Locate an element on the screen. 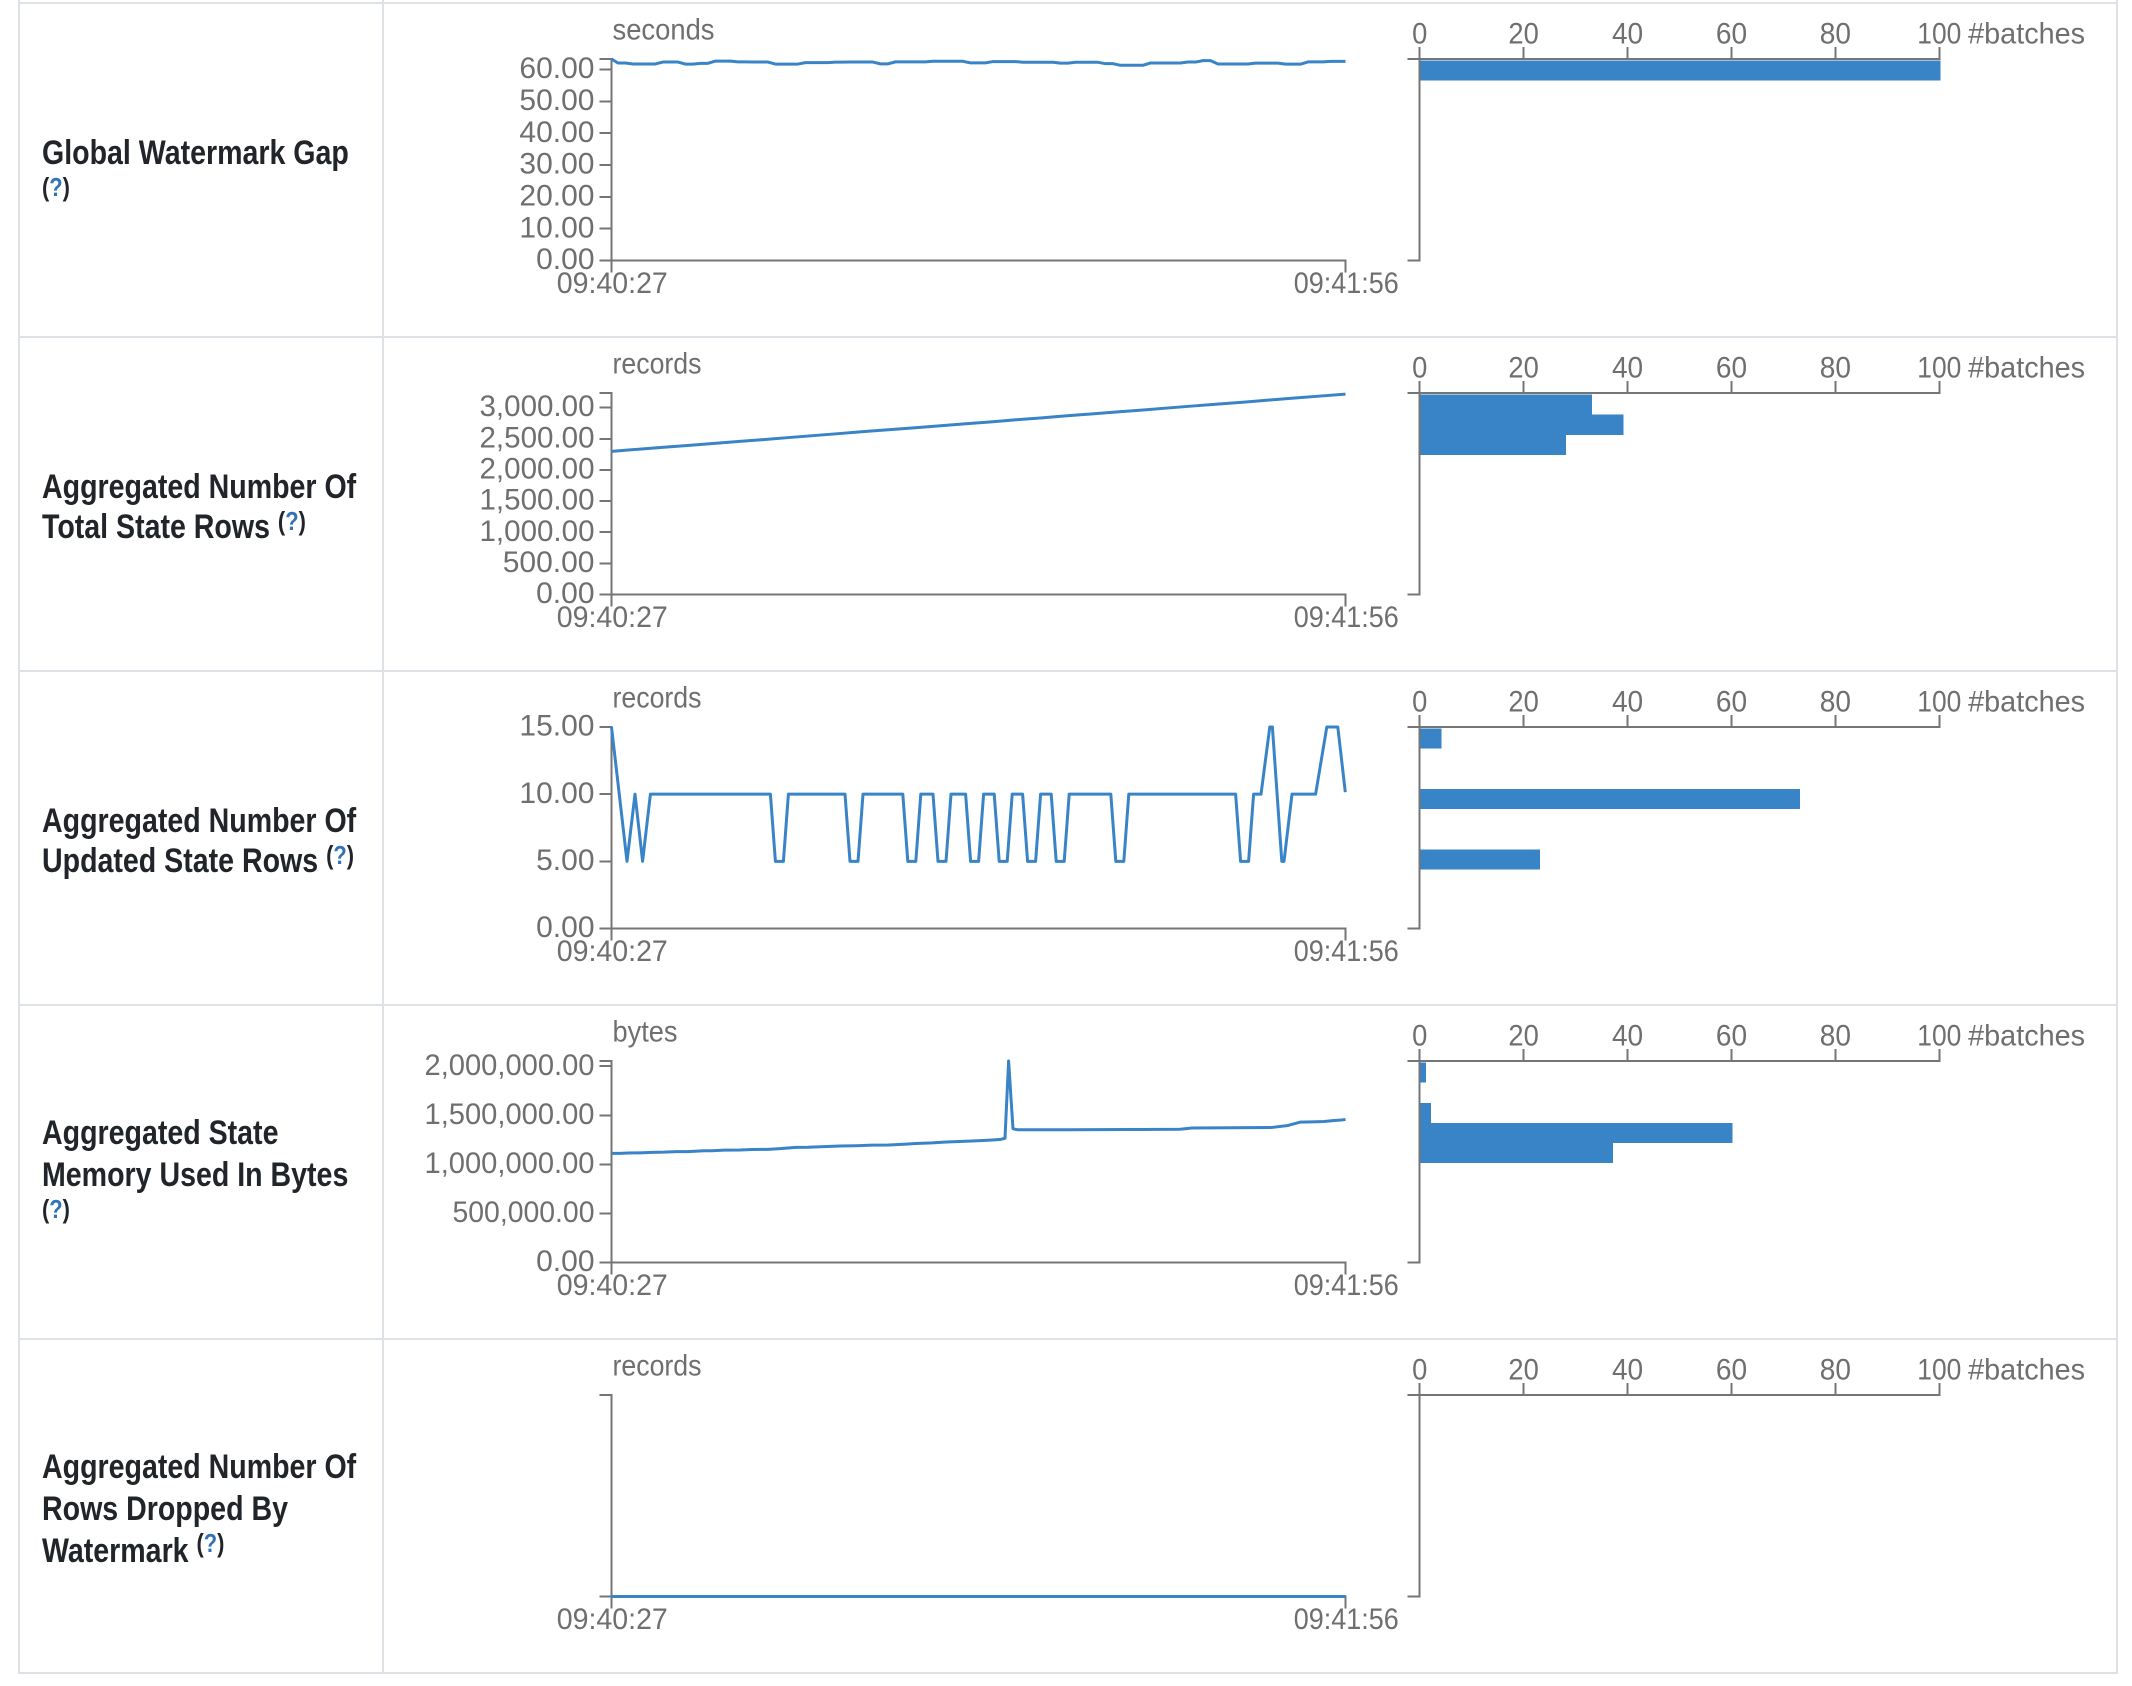  svg-text: 500.00 is located at coordinates (549, 562).